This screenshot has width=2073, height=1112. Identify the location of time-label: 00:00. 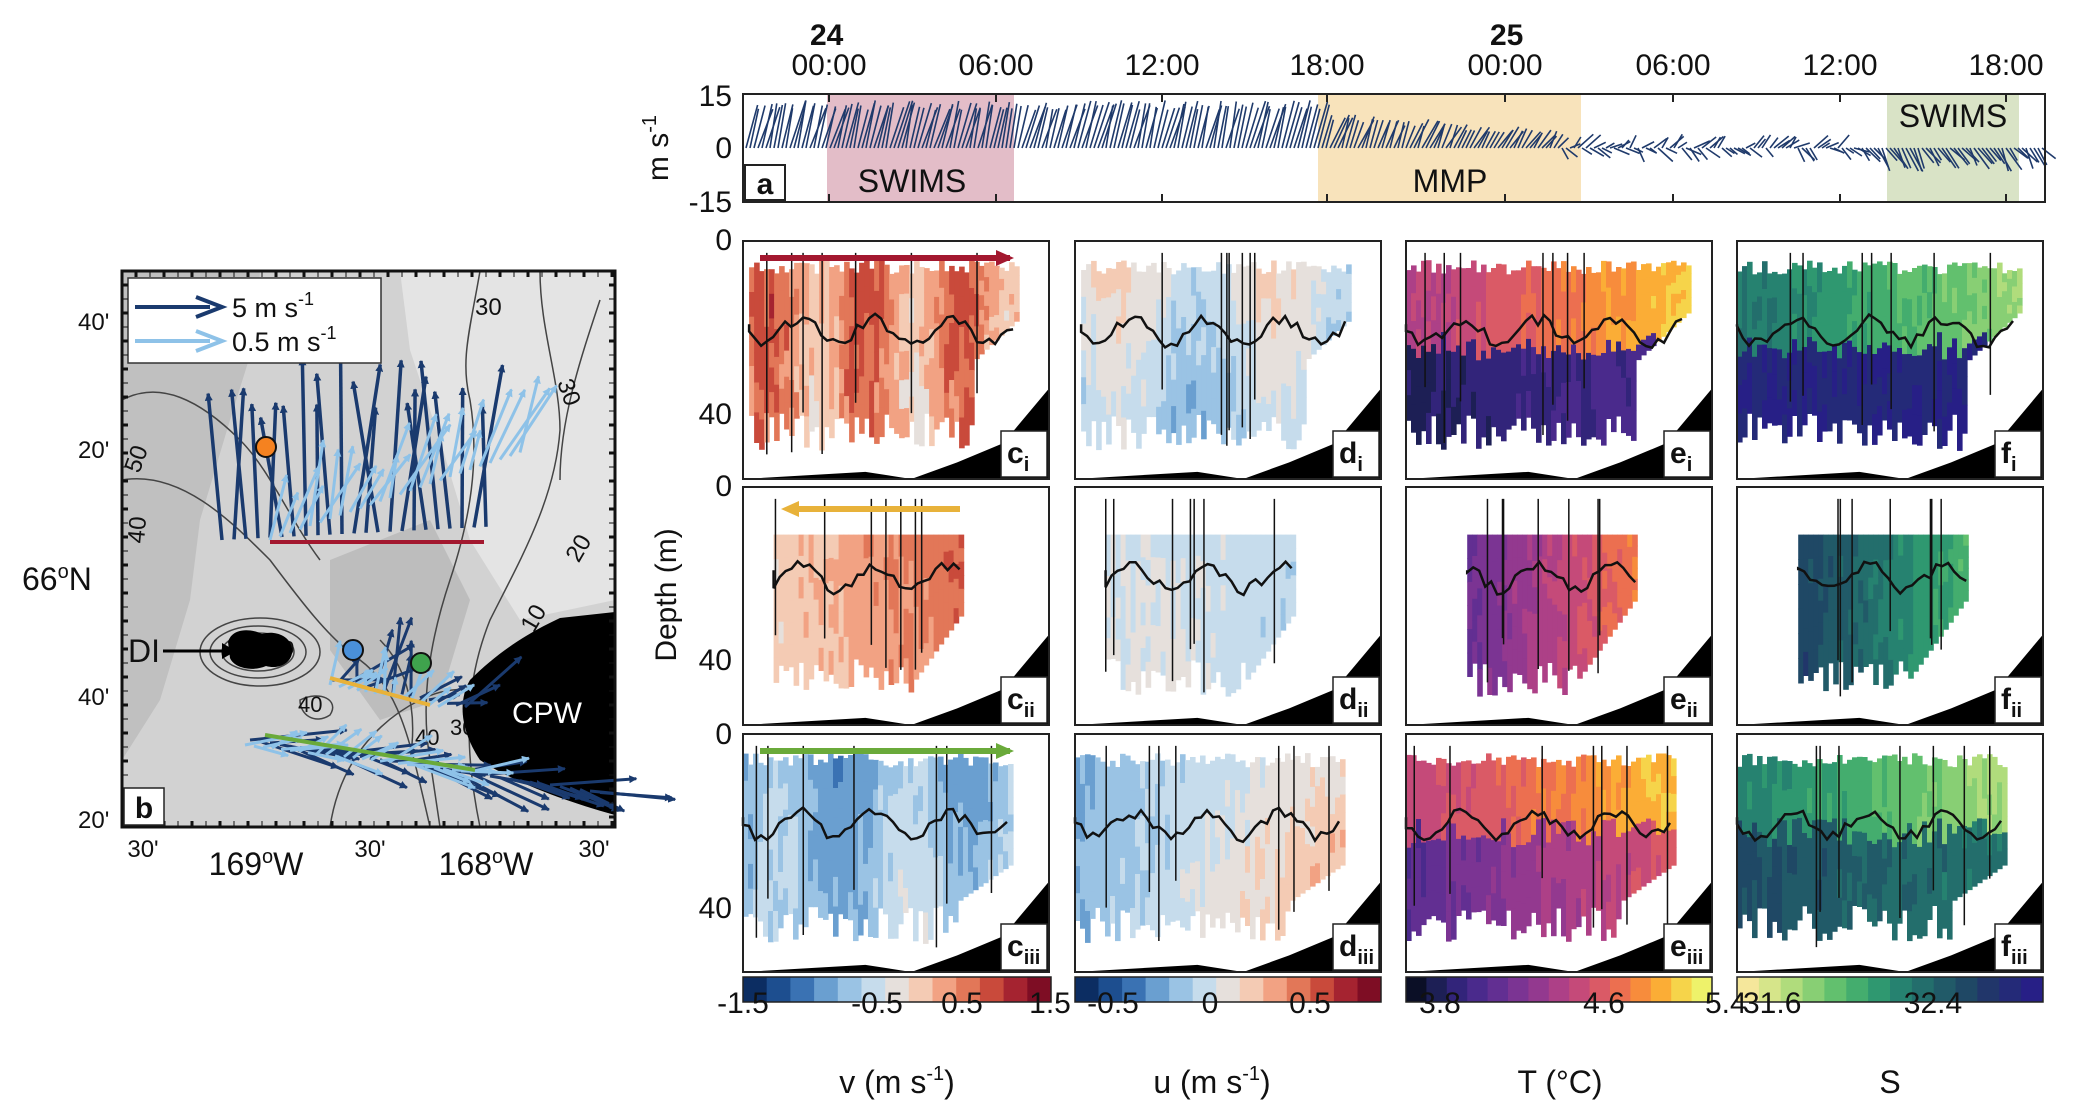
(828, 65).